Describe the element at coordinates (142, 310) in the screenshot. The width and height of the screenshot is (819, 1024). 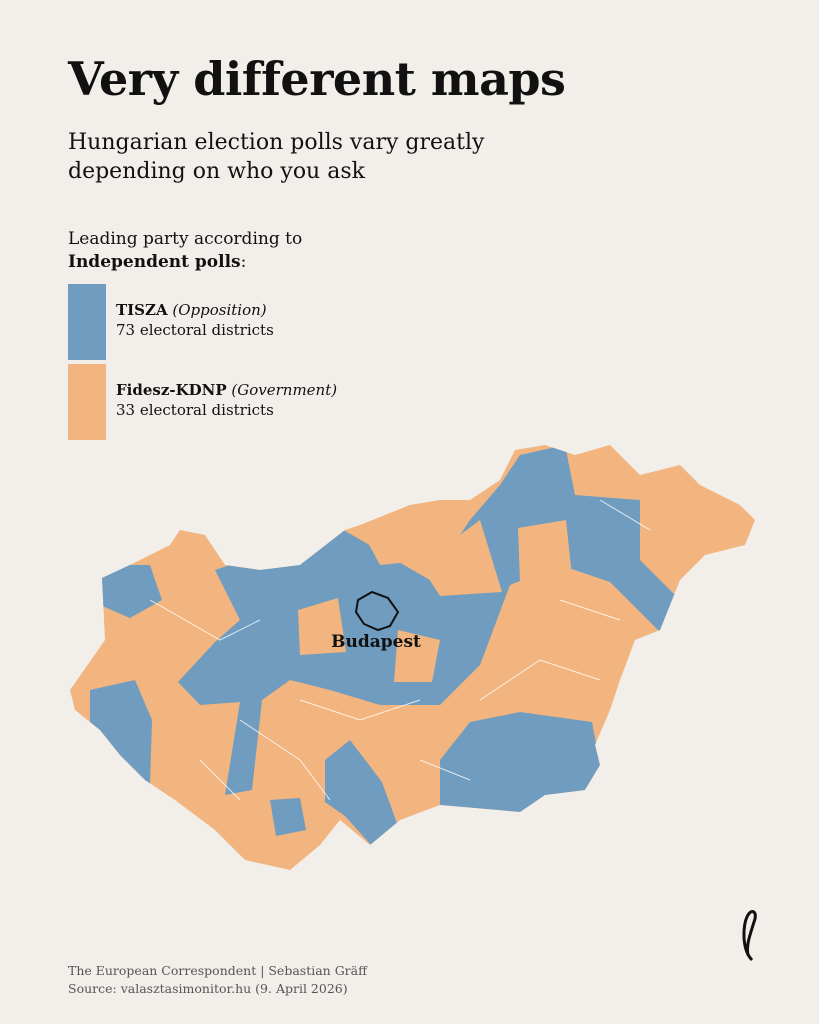
I see `legend-party: TISZA` at that location.